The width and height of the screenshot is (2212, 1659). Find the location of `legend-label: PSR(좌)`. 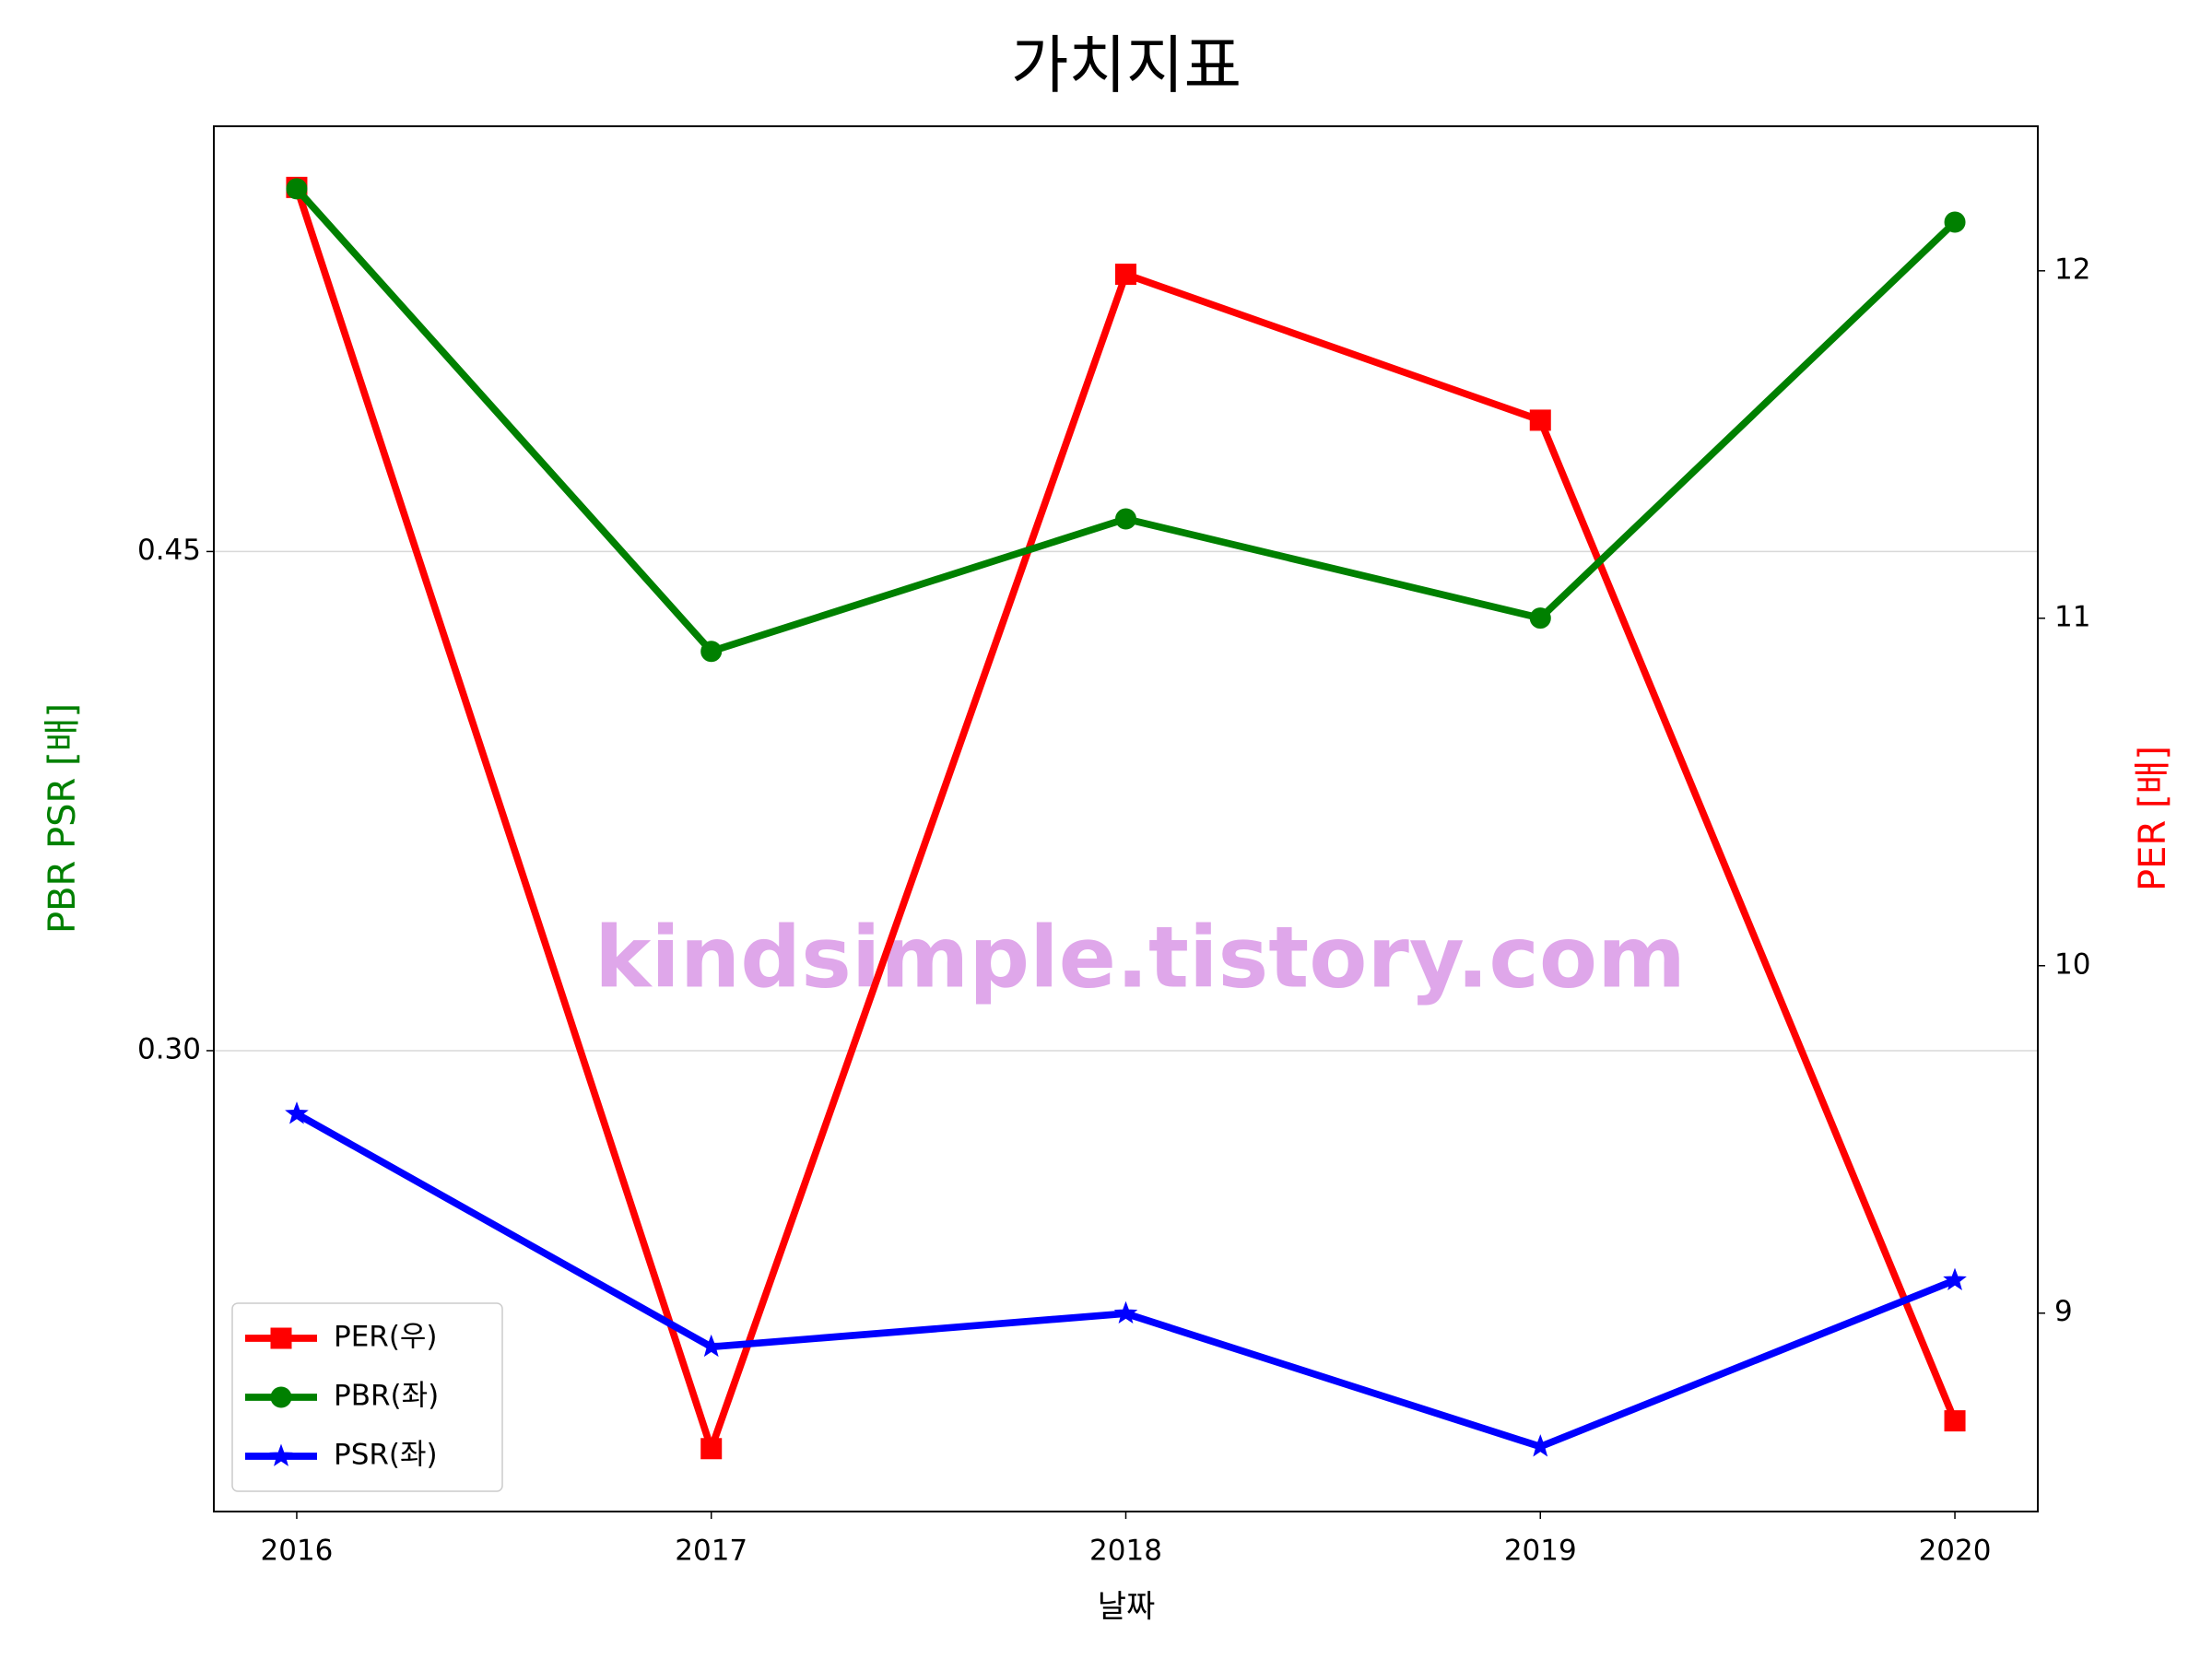

legend-label: PSR(좌) is located at coordinates (386, 1455).